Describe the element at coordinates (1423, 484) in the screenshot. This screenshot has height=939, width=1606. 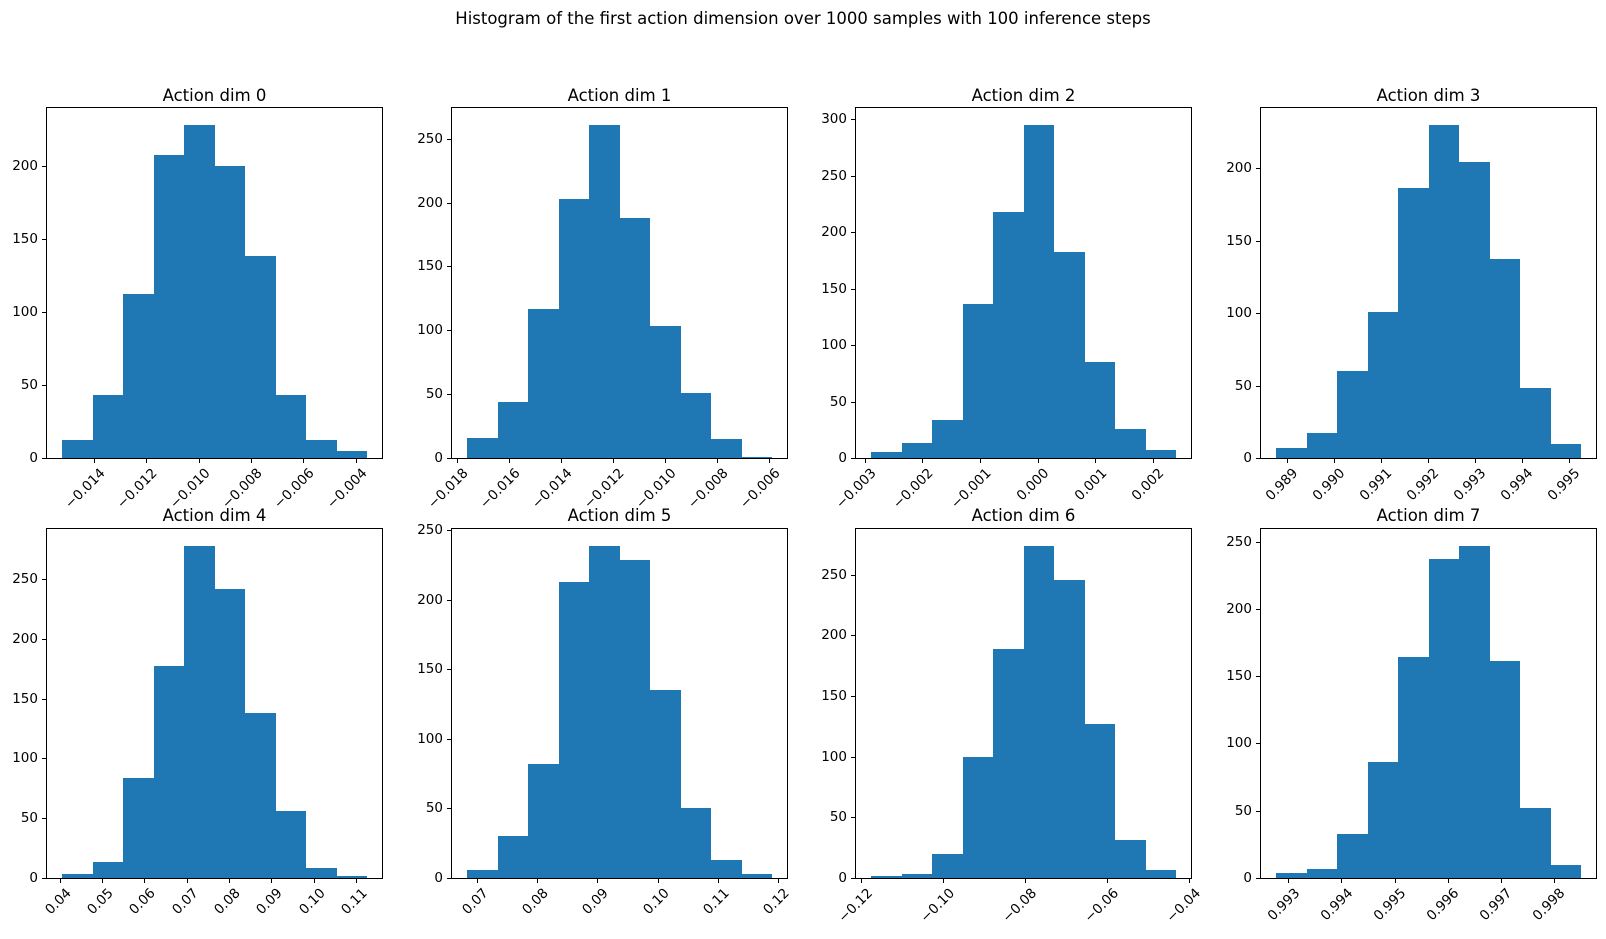
I see `x-tick-label: 0.992` at that location.